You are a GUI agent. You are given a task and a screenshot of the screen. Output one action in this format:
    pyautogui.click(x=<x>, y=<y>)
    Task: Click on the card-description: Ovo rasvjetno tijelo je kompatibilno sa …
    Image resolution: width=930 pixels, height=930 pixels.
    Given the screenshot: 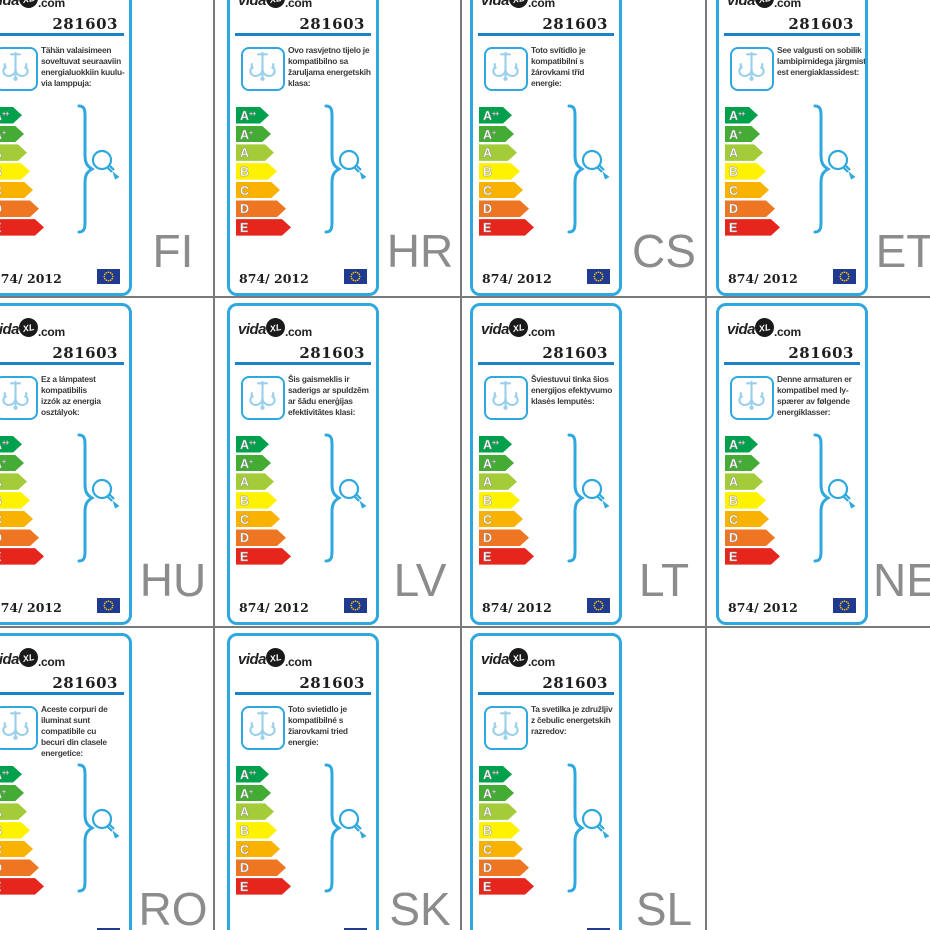 What is the action you would take?
    pyautogui.click(x=329, y=67)
    